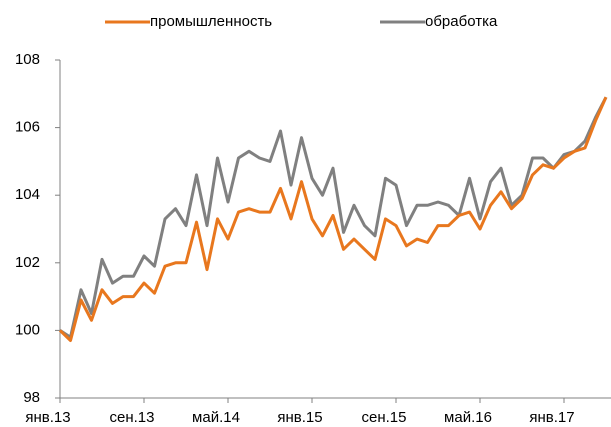  What do you see at coordinates (31, 397) in the screenshot?
I see `y-tick-label: 98` at bounding box center [31, 397].